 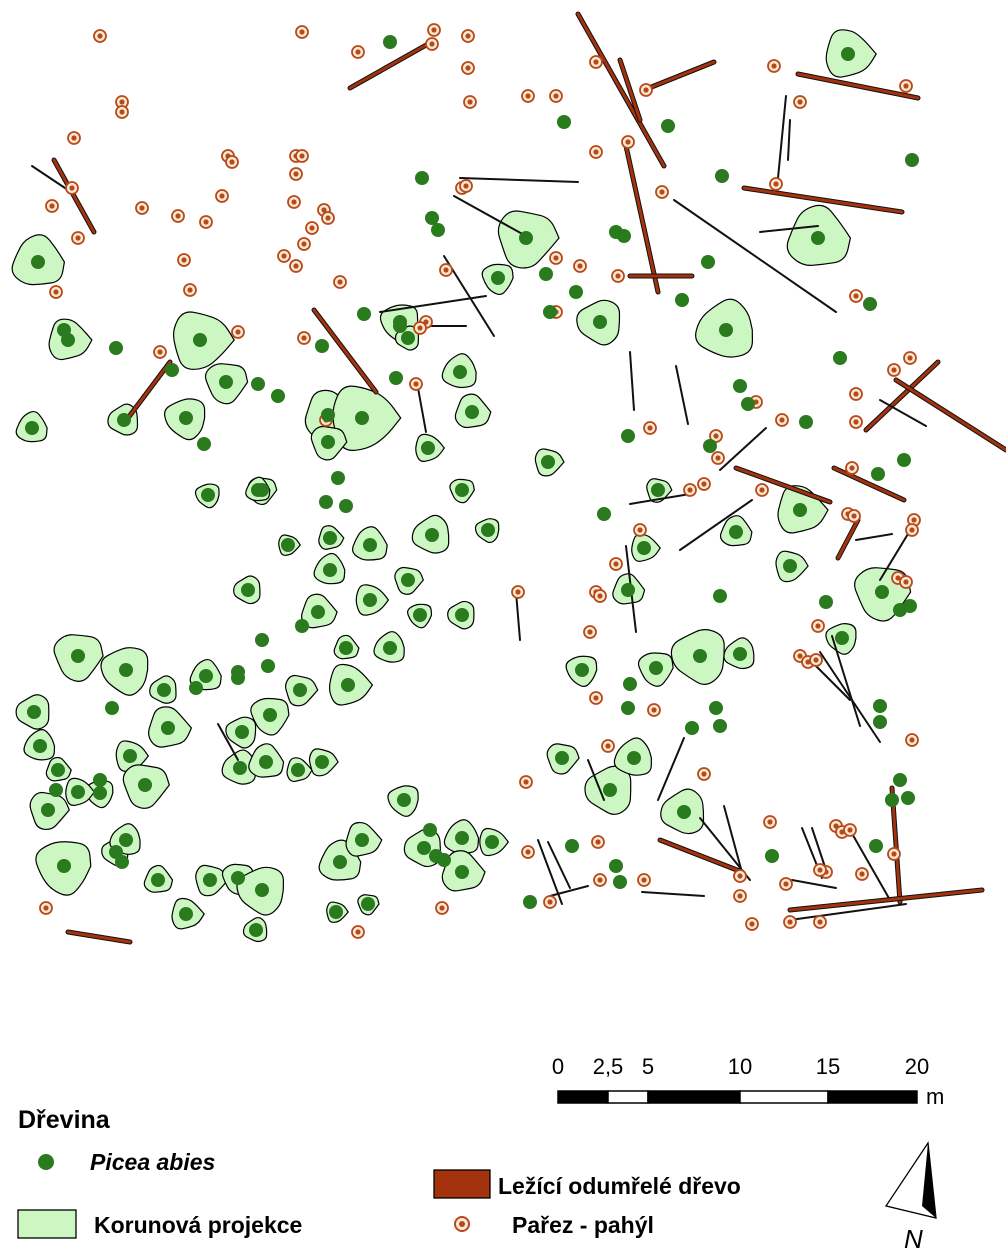 What do you see at coordinates (558, 1066) in the screenshot?
I see `scale-tick-0: 0` at bounding box center [558, 1066].